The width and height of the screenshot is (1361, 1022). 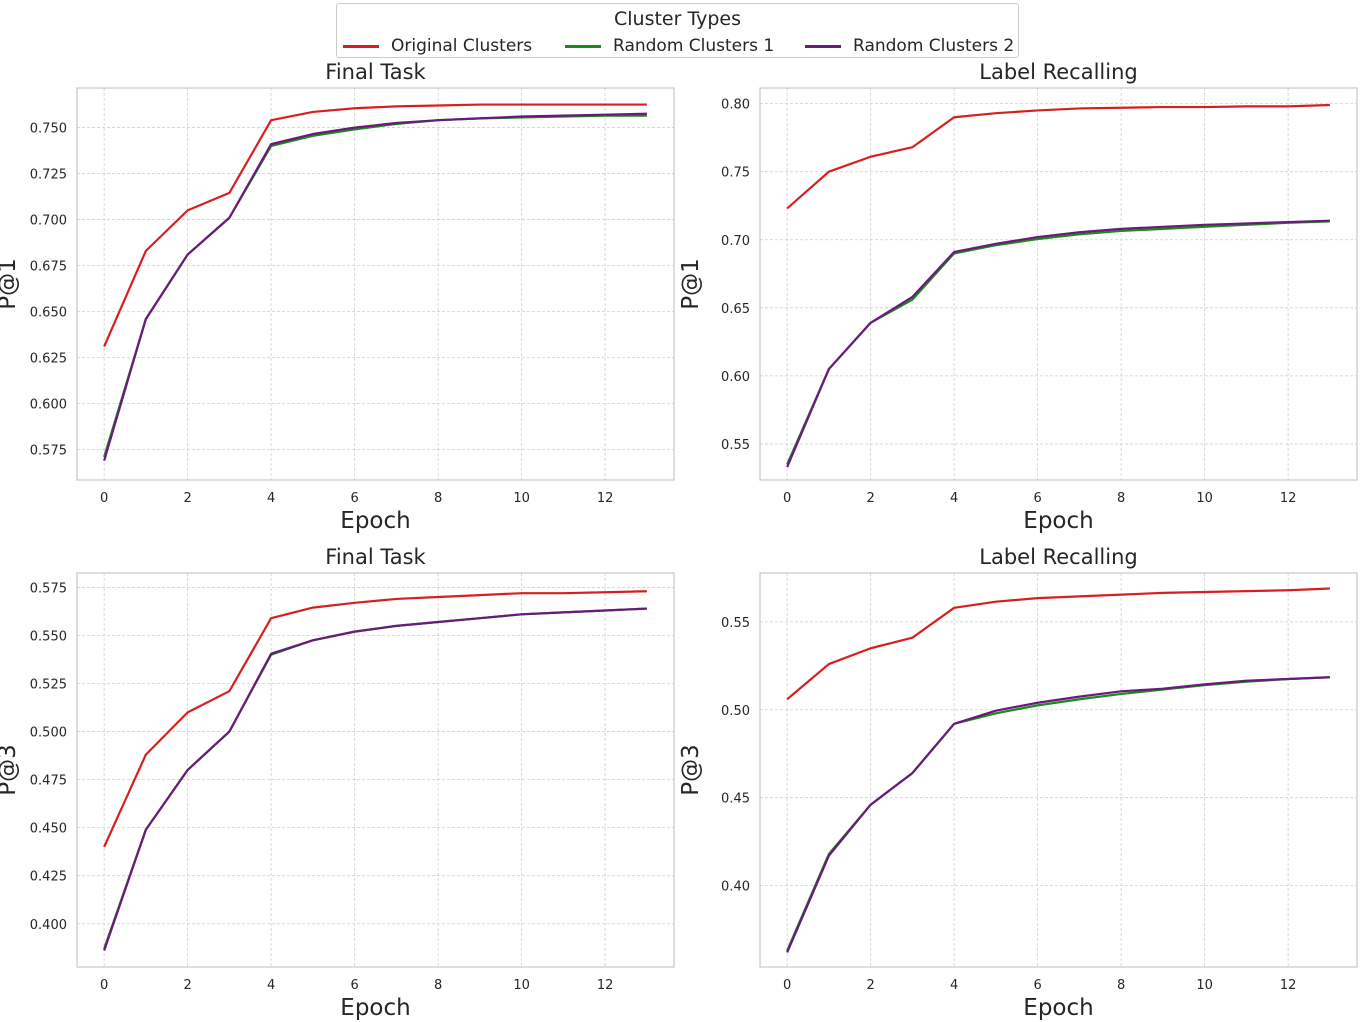 What do you see at coordinates (361, 46) in the screenshot?
I see `legend-swatch-original-clusters` at bounding box center [361, 46].